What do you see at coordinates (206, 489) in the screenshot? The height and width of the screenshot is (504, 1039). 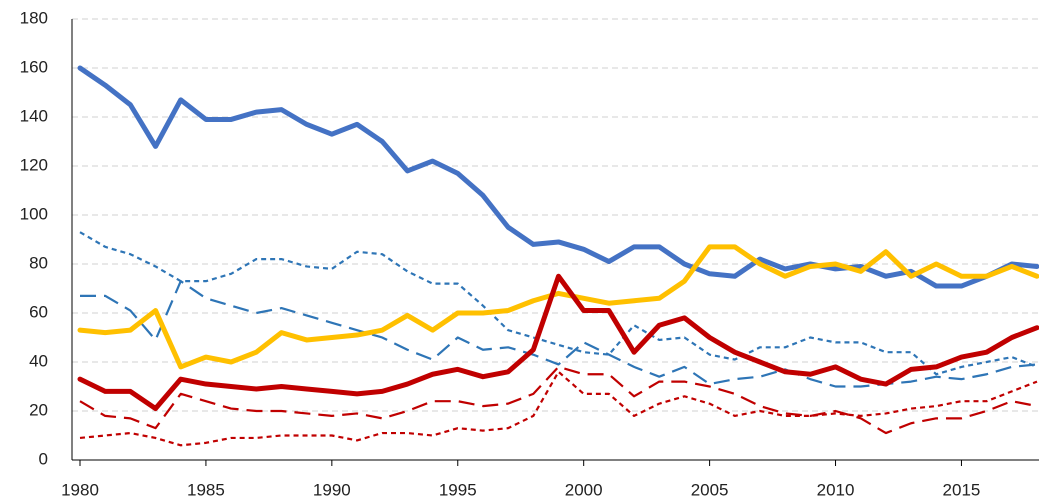 I see `x-tick-label: 1985` at bounding box center [206, 489].